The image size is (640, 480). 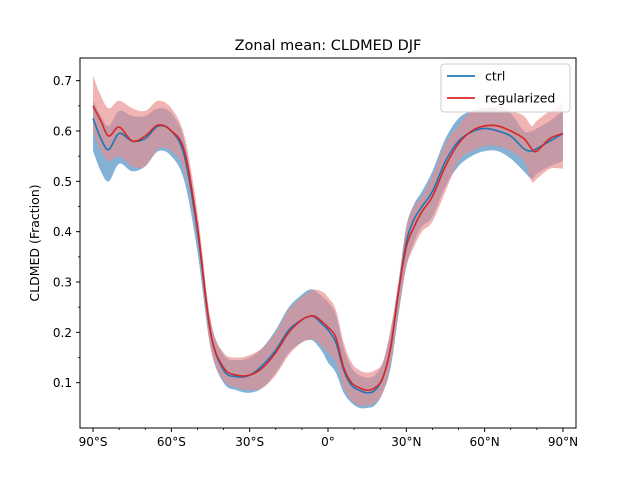 What do you see at coordinates (62, 232) in the screenshot?
I see `y-tick-label: 0.4` at bounding box center [62, 232].